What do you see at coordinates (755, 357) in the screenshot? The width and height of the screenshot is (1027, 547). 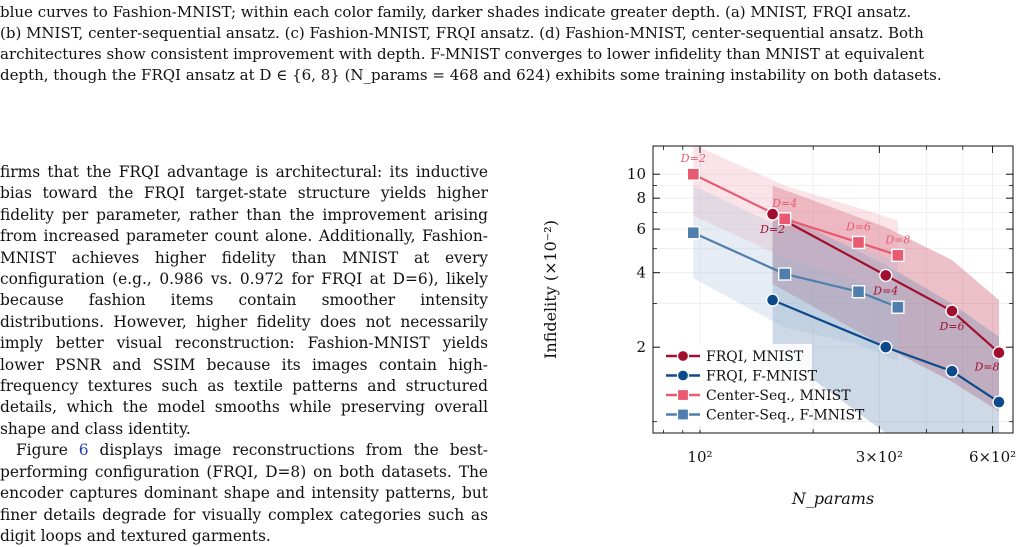 I see `legend-label: FRQI, MNIST` at bounding box center [755, 357].